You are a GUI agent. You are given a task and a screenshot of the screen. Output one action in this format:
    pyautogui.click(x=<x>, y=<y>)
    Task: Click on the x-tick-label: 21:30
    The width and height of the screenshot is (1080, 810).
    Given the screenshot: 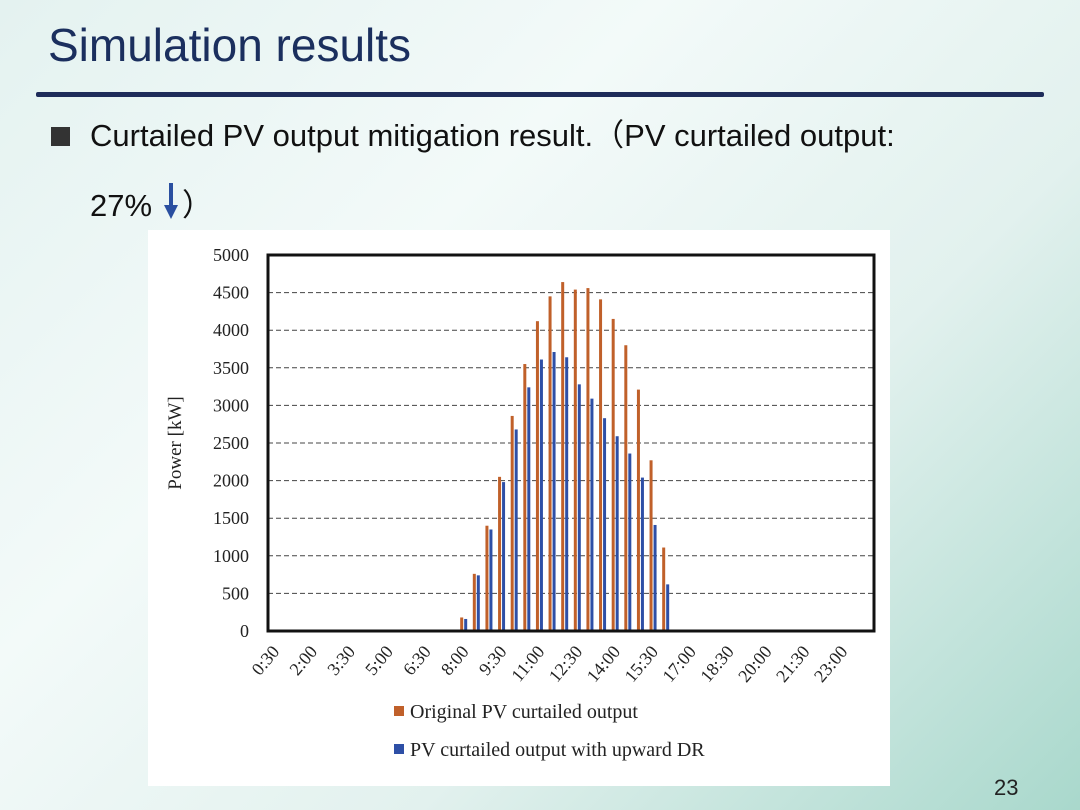 What is the action you would take?
    pyautogui.click(x=793, y=664)
    